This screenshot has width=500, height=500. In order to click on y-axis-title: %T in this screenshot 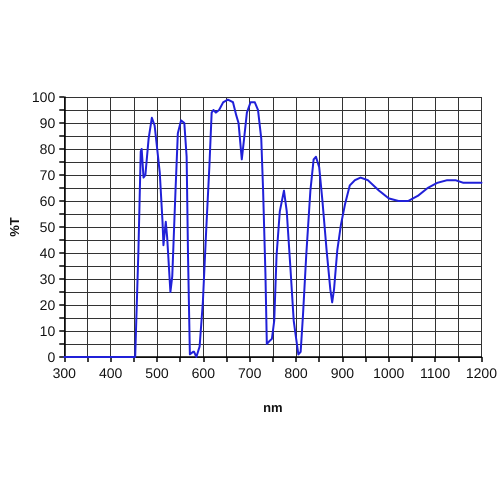, I will do `click(14, 227)`.